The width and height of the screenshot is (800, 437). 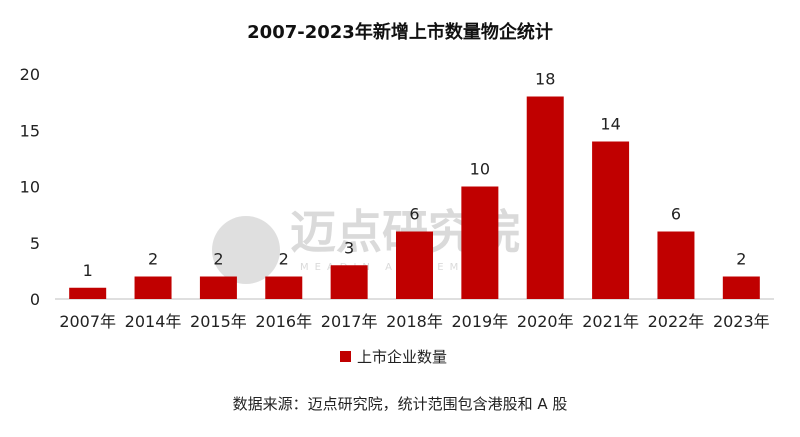 I want to click on watermark-logo-icon, so click(x=246, y=250).